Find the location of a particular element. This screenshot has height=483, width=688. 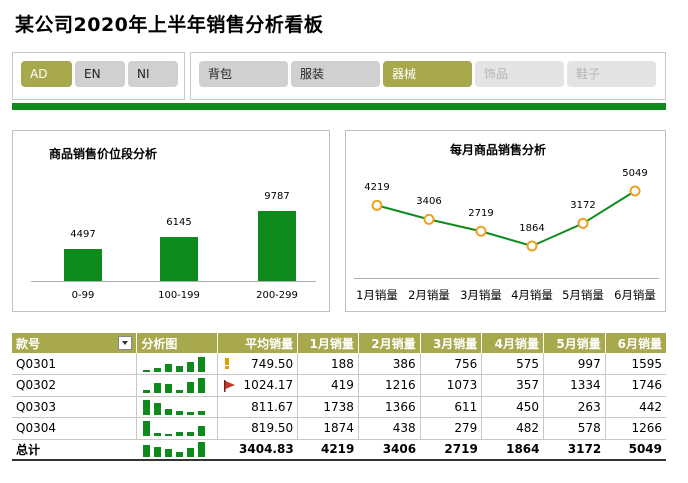

cell-month-3: 756 is located at coordinates (451, 364).